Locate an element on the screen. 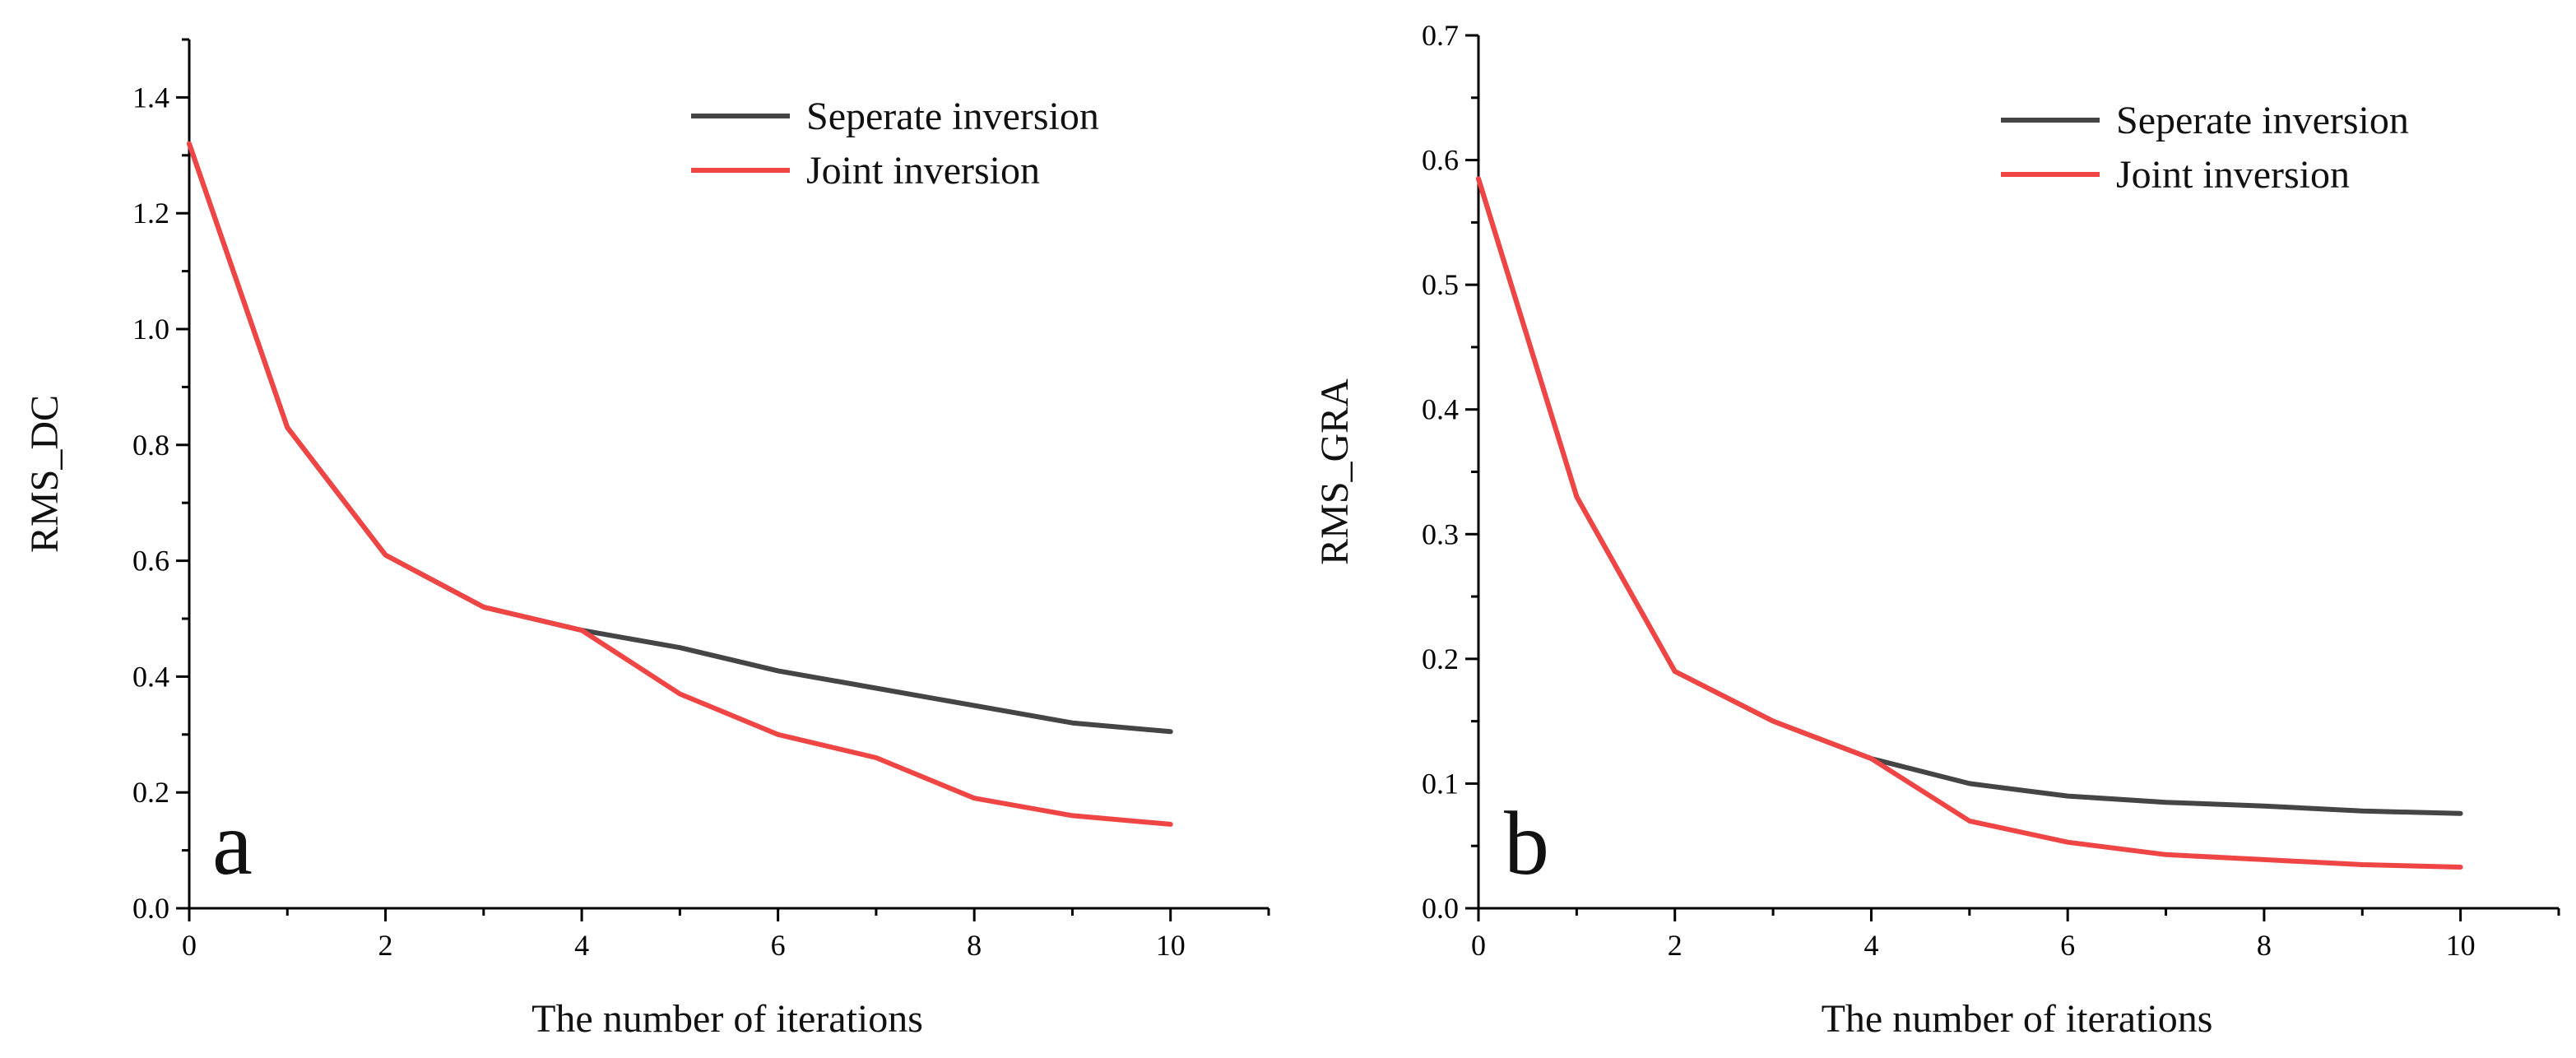 The height and width of the screenshot is (1058, 2576). panel-label: a is located at coordinates (233, 843).